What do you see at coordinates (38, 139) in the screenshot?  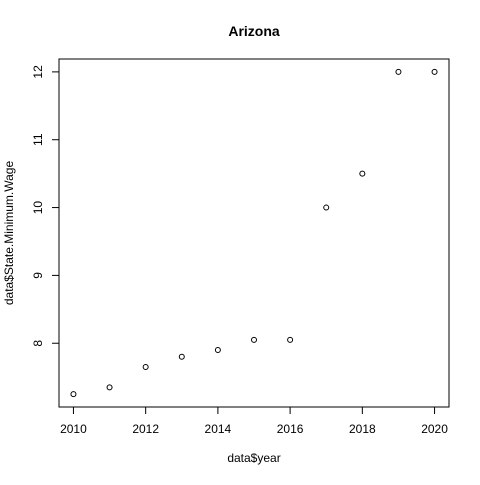 I see `y-tick-label: 11` at bounding box center [38, 139].